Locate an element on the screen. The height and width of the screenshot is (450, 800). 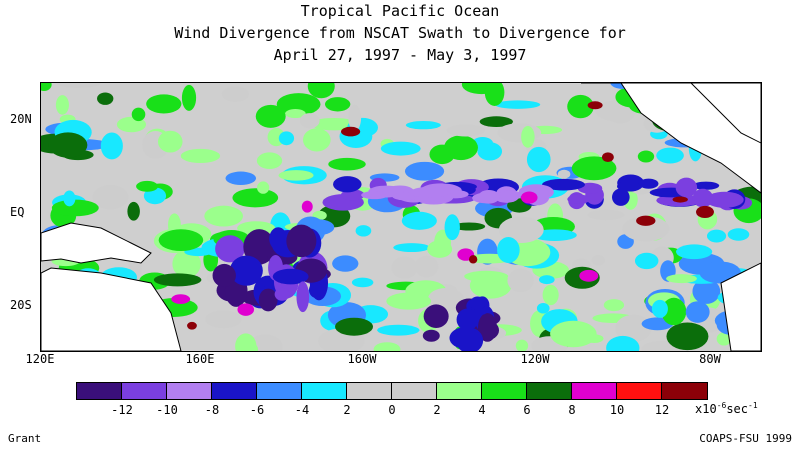
credit-label: COAPS-FSU 1999 is located at coordinates (745, 438).